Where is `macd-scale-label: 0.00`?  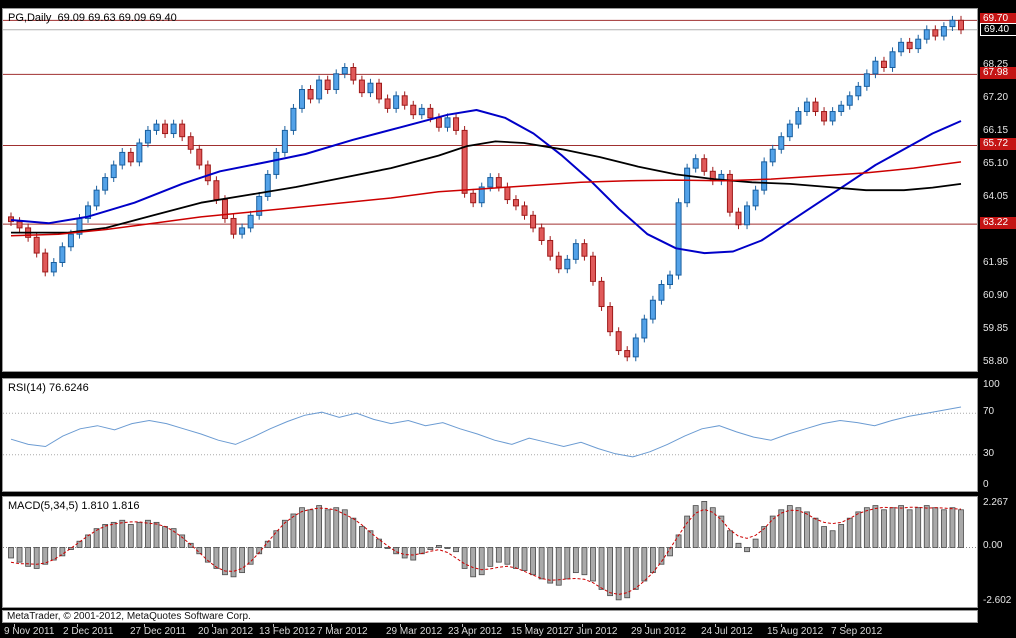 macd-scale-label: 0.00 is located at coordinates (993, 546).